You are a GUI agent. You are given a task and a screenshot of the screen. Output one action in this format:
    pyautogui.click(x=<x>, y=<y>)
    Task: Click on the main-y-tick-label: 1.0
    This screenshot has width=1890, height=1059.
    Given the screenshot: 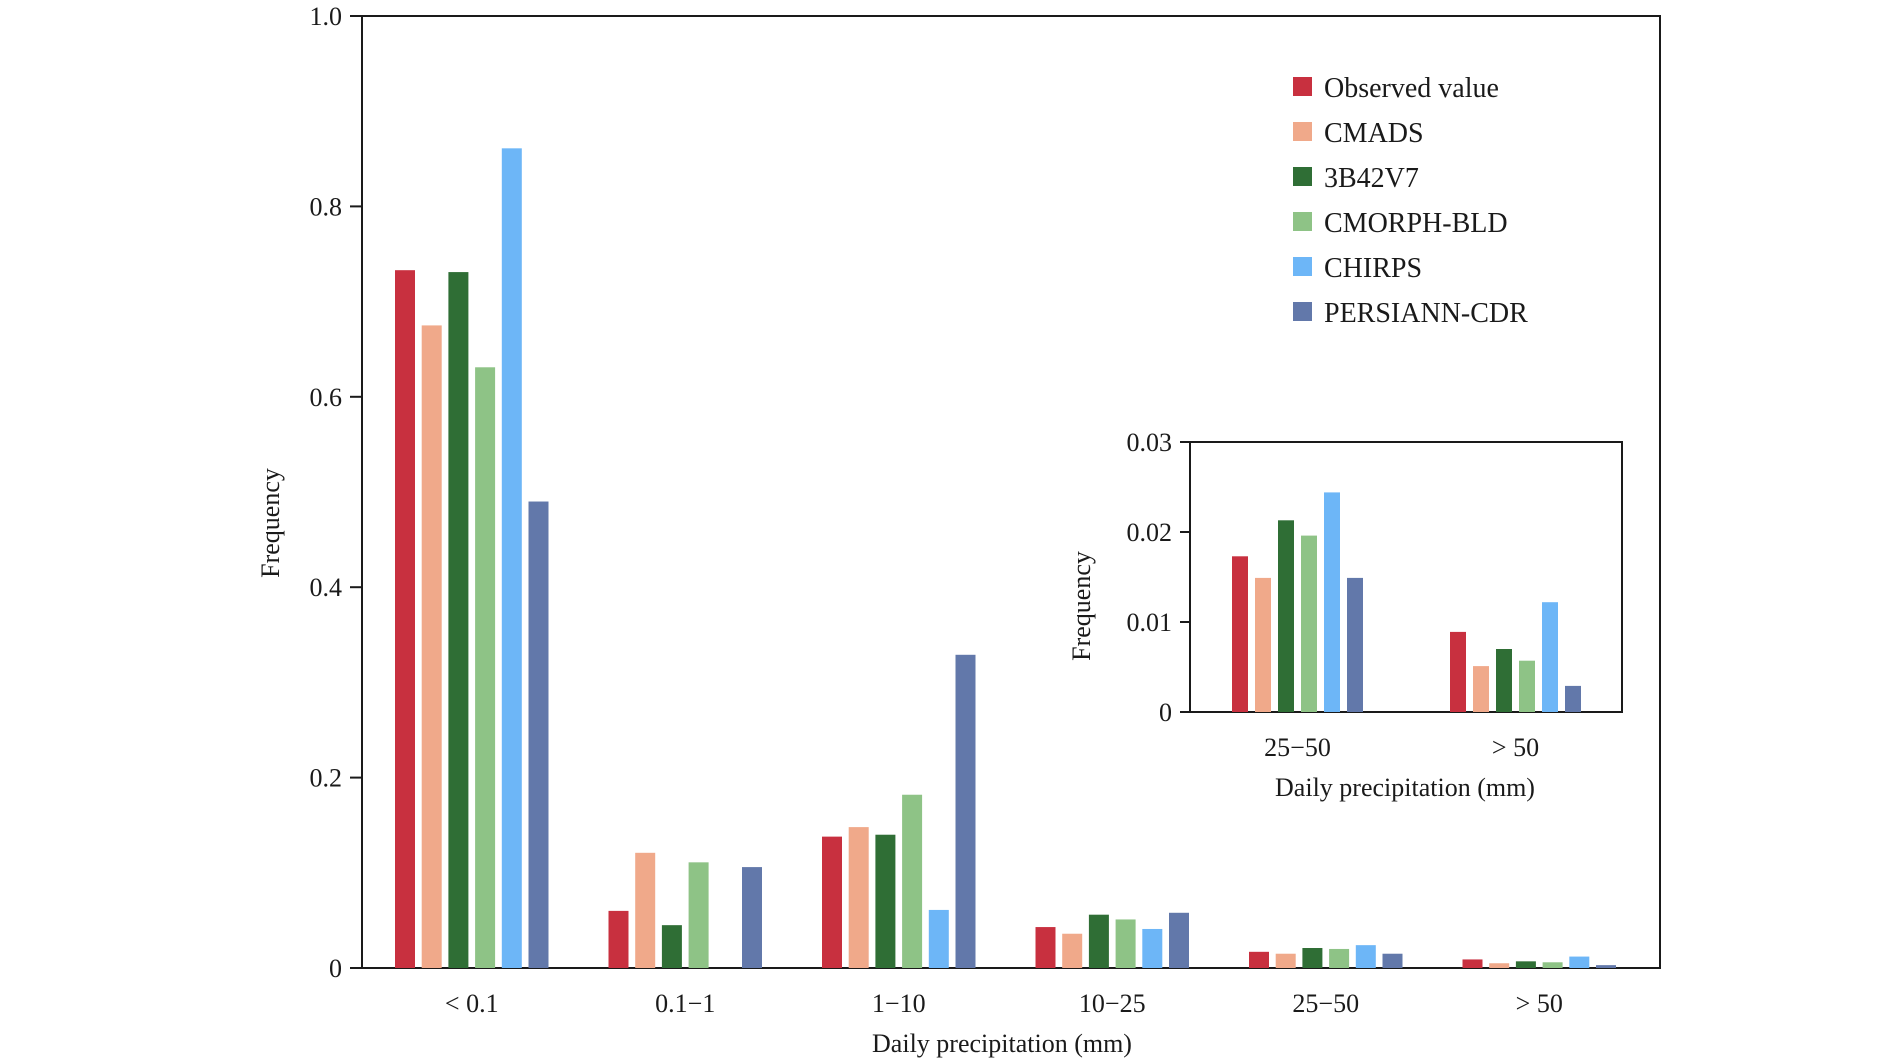 What is the action you would take?
    pyautogui.click(x=326, y=16)
    